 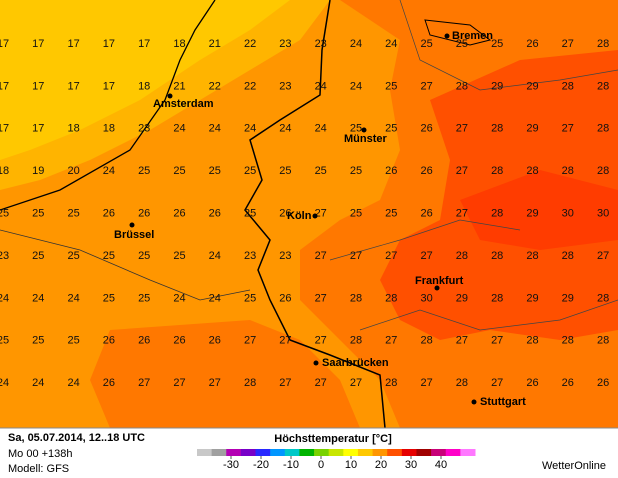 I want to click on city-label: Amsterdam, so click(x=183, y=104).